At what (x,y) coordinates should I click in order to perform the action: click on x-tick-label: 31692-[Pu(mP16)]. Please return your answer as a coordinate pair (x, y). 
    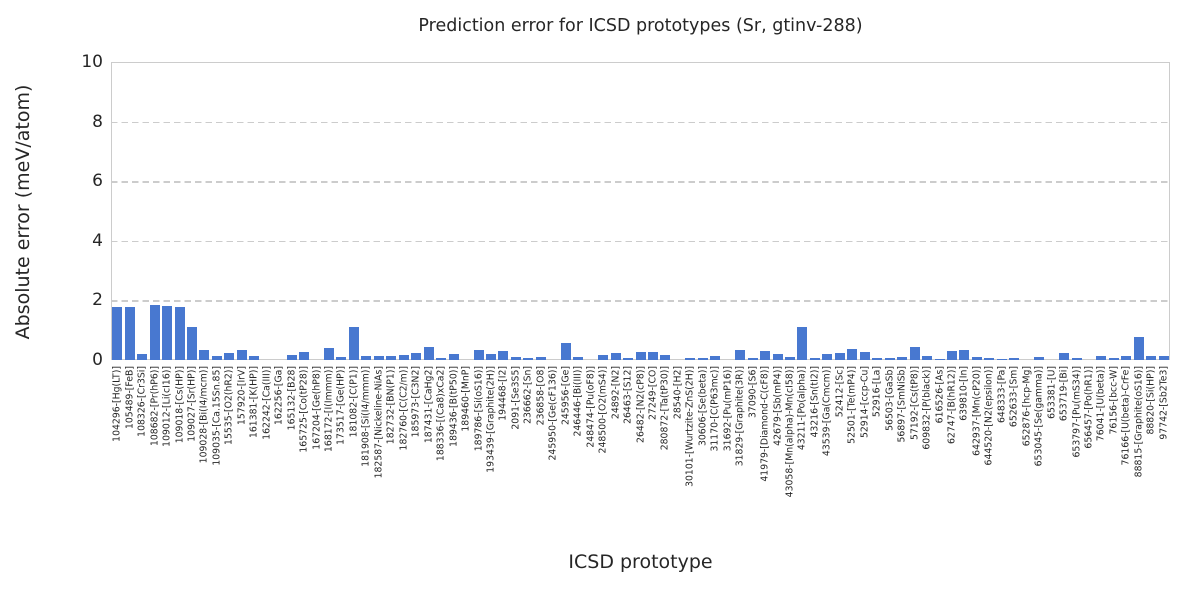
    Looking at the image, I should click on (728, 409).